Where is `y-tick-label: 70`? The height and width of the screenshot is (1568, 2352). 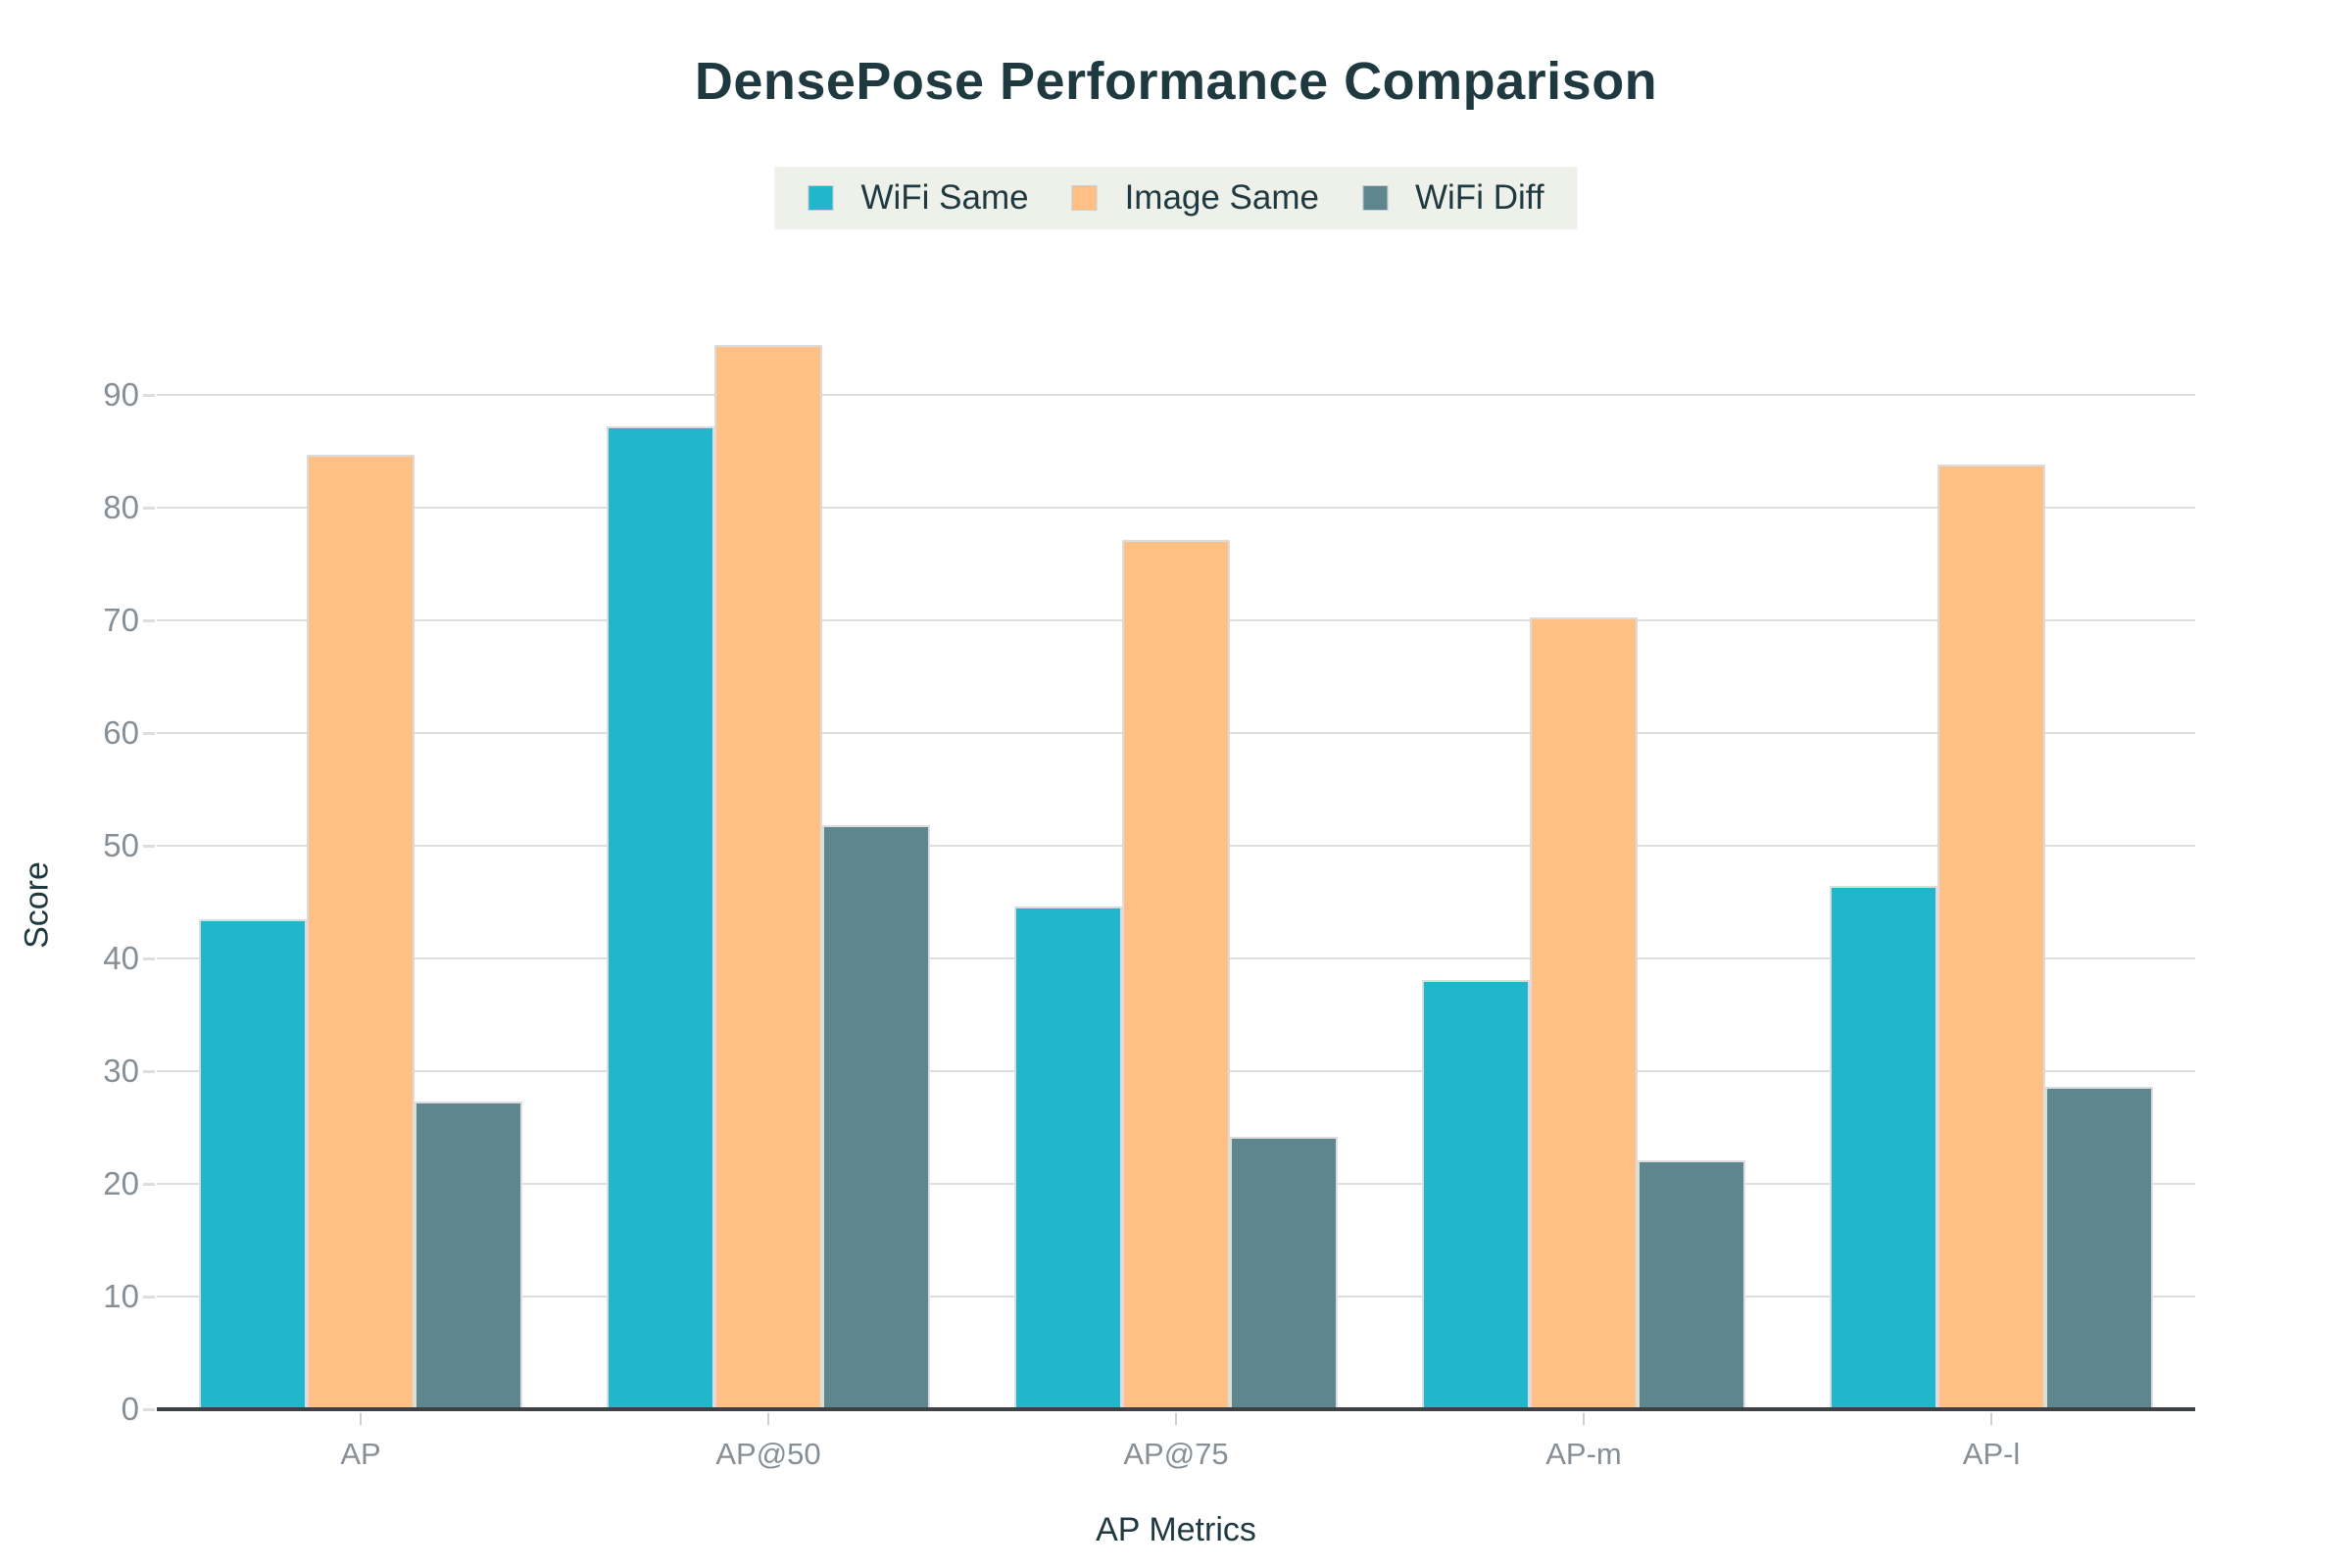 y-tick-label: 70 is located at coordinates (121, 620).